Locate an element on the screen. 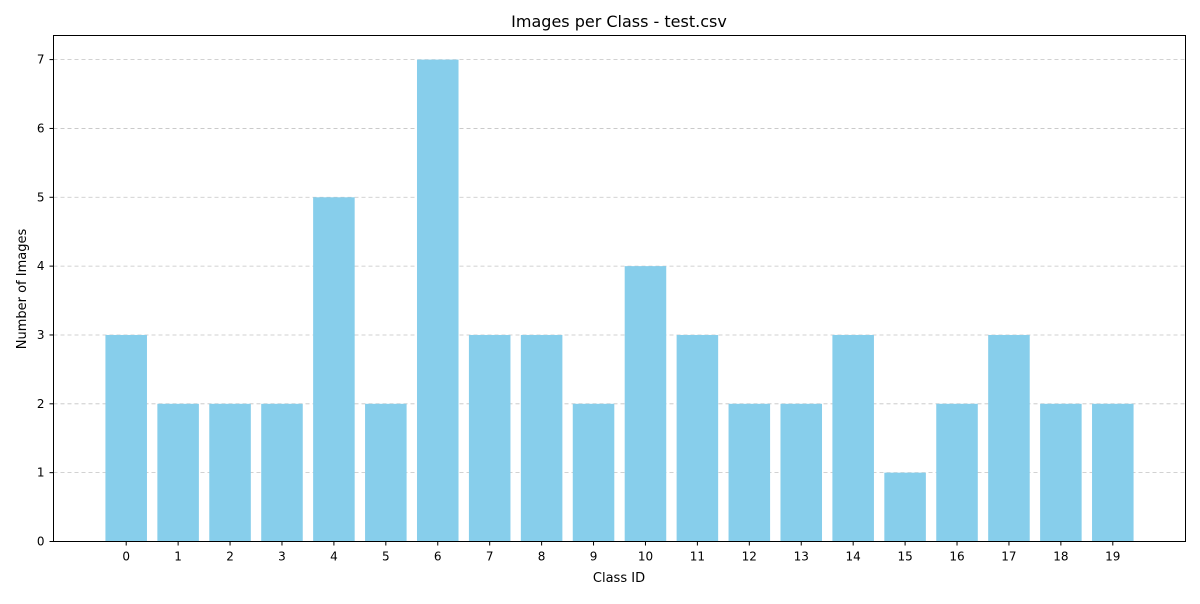 The width and height of the screenshot is (1200, 604). x-tick-label-4: 4 is located at coordinates (334, 557).